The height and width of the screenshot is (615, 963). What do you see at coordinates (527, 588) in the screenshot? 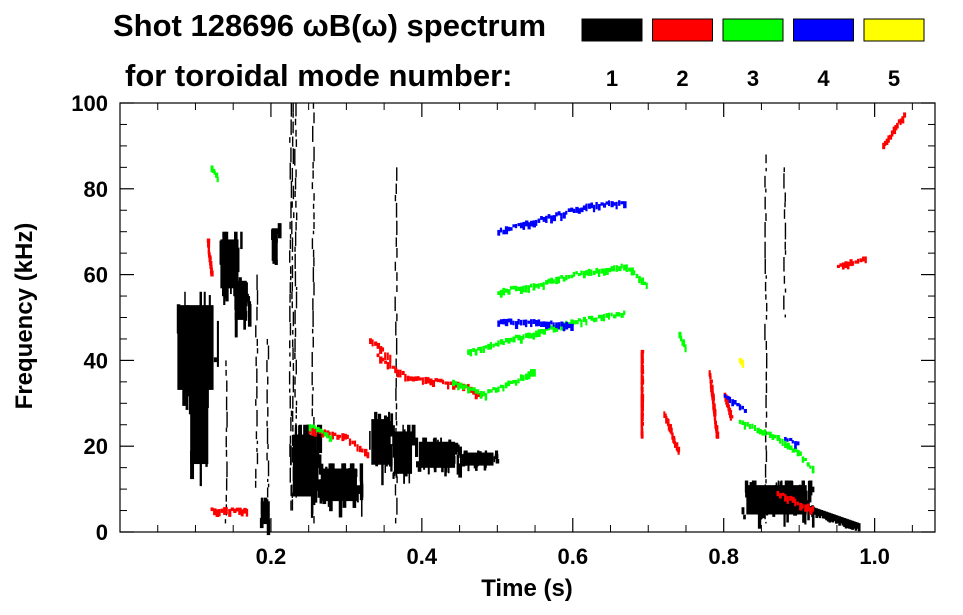
I see `x-axis-label: Time (s)` at bounding box center [527, 588].